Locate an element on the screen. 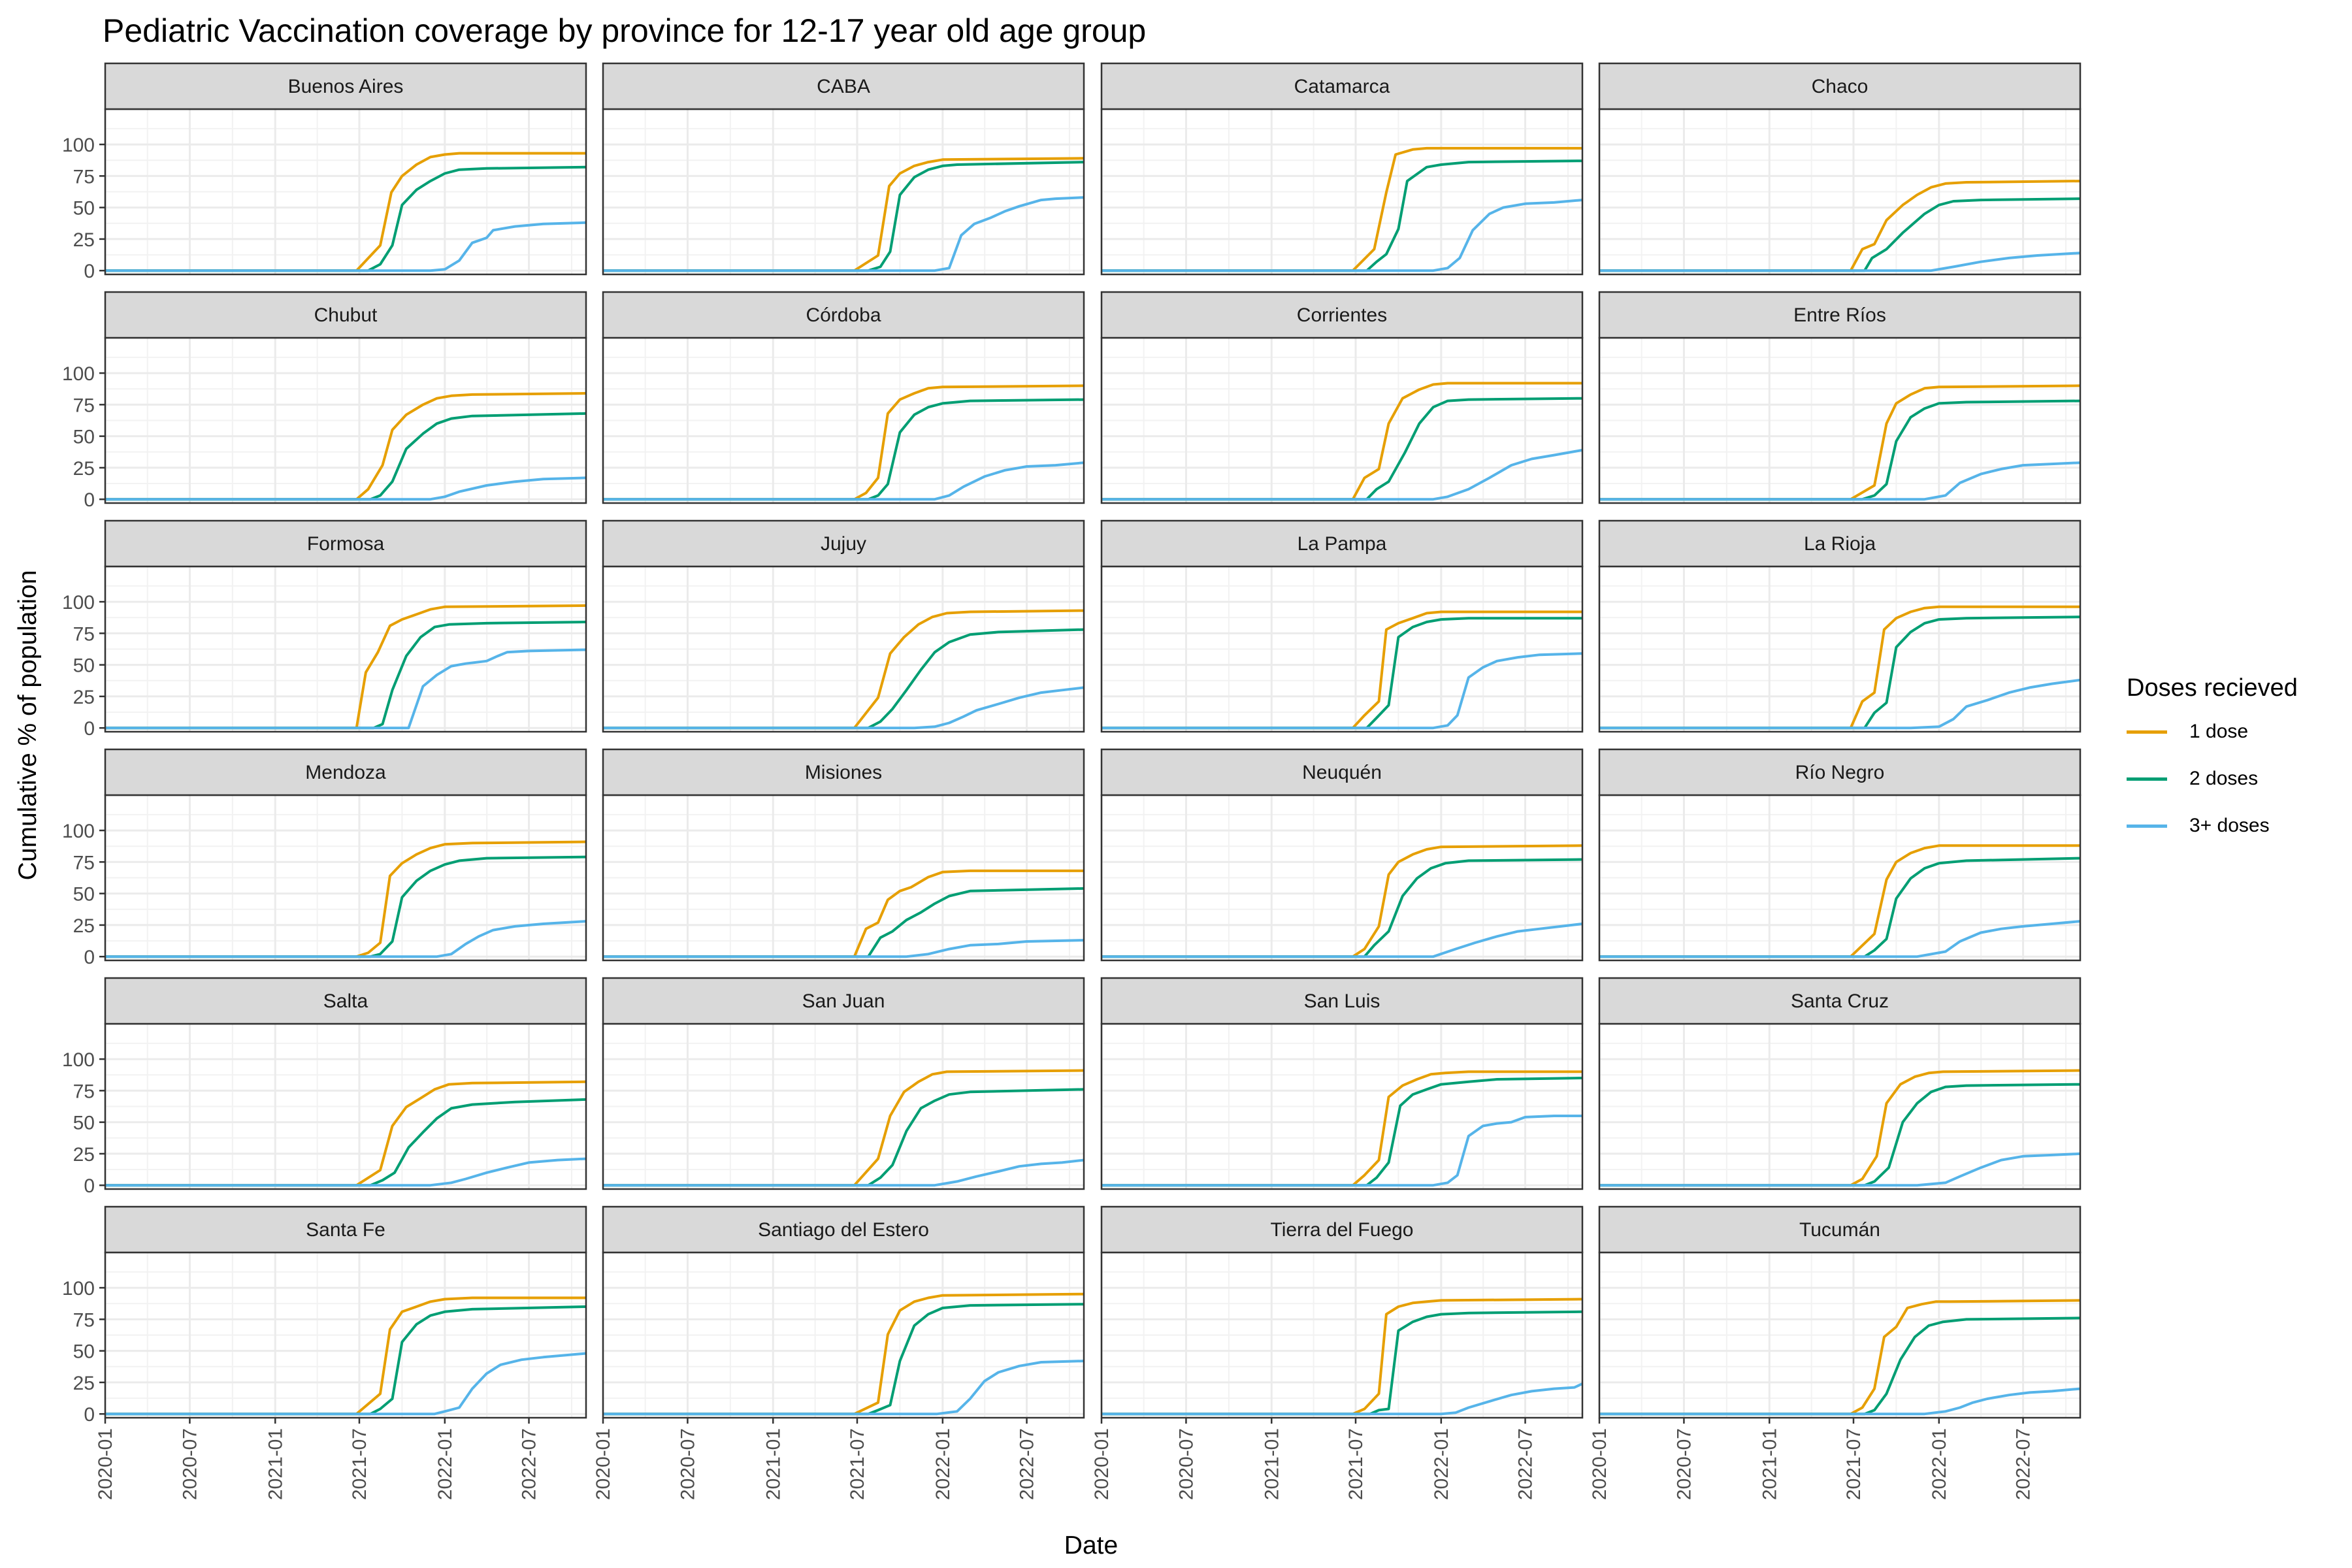 The width and height of the screenshot is (2352, 1568). strip-label: Entre Ríos is located at coordinates (1839, 315).